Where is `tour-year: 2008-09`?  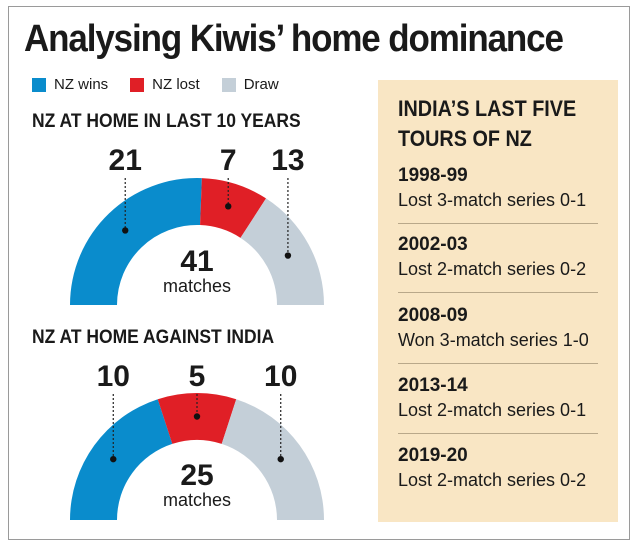
tour-year: 2008-09 is located at coordinates (433, 315).